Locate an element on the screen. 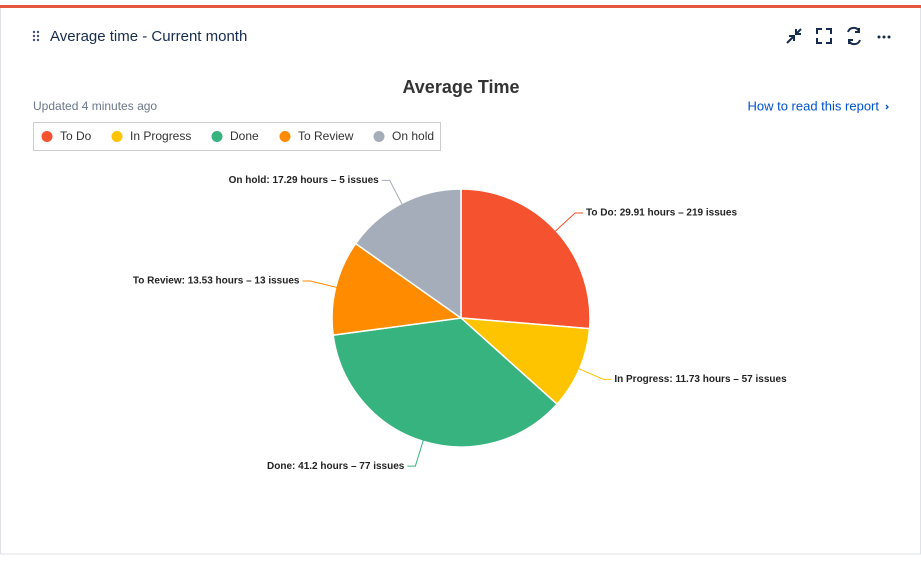 The width and height of the screenshot is (921, 562). legend-box is located at coordinates (237, 136).